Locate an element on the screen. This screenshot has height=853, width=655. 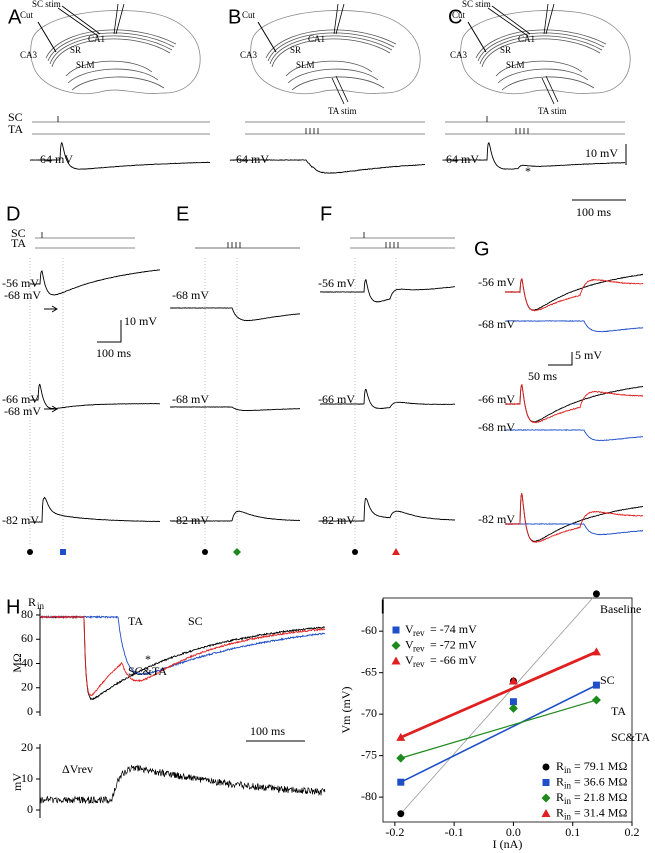
legend-text: = 79.1 MΩ is located at coordinates (600, 766).